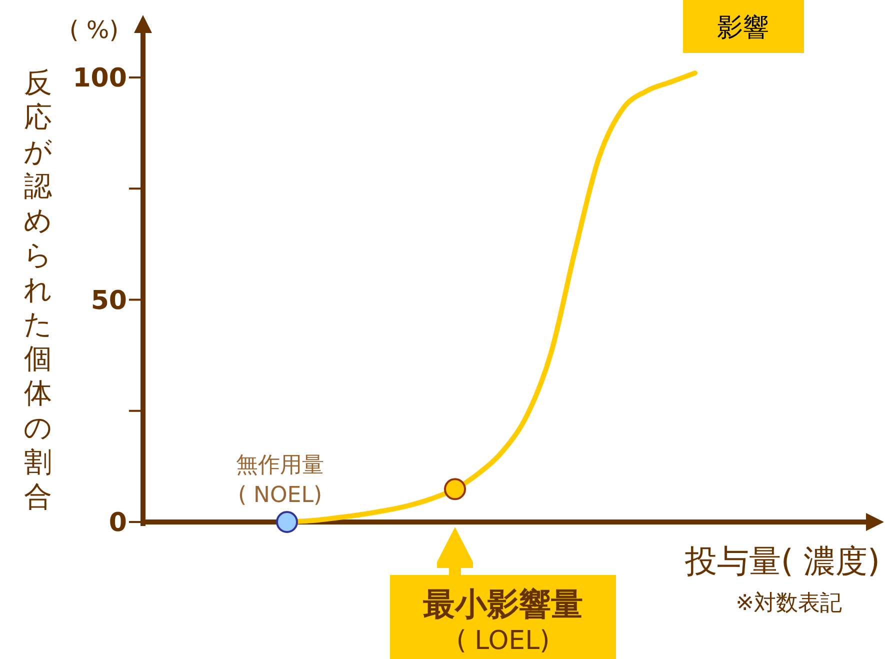 This screenshot has height=659, width=885. Describe the element at coordinates (38, 289) in the screenshot. I see `text: 反応が認められた個体の割合` at that location.